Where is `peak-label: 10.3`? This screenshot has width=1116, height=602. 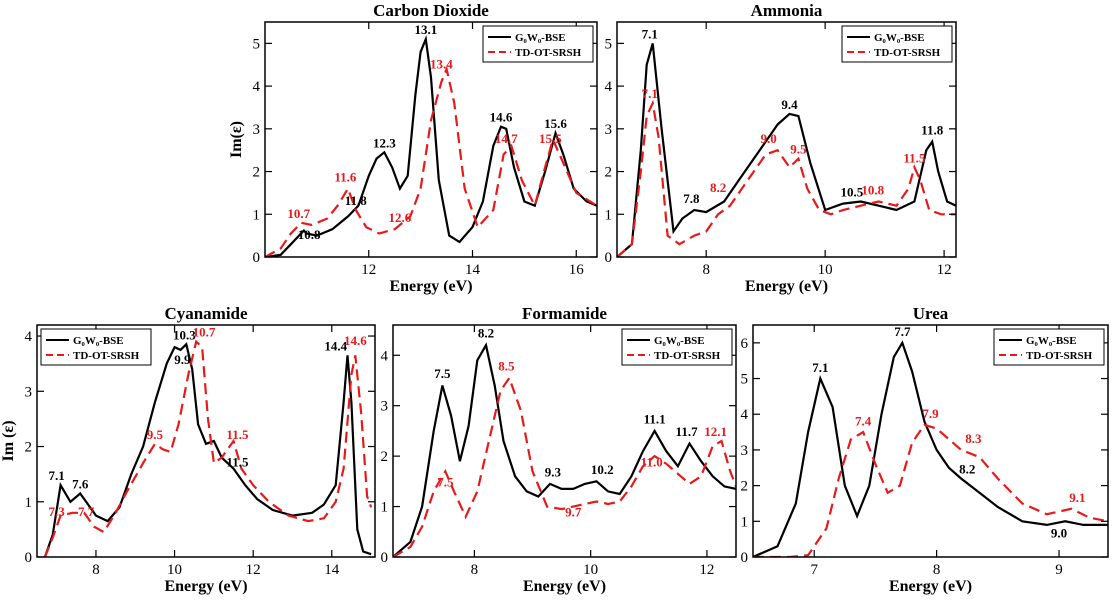
peak-label: 10.3 is located at coordinates (184, 334).